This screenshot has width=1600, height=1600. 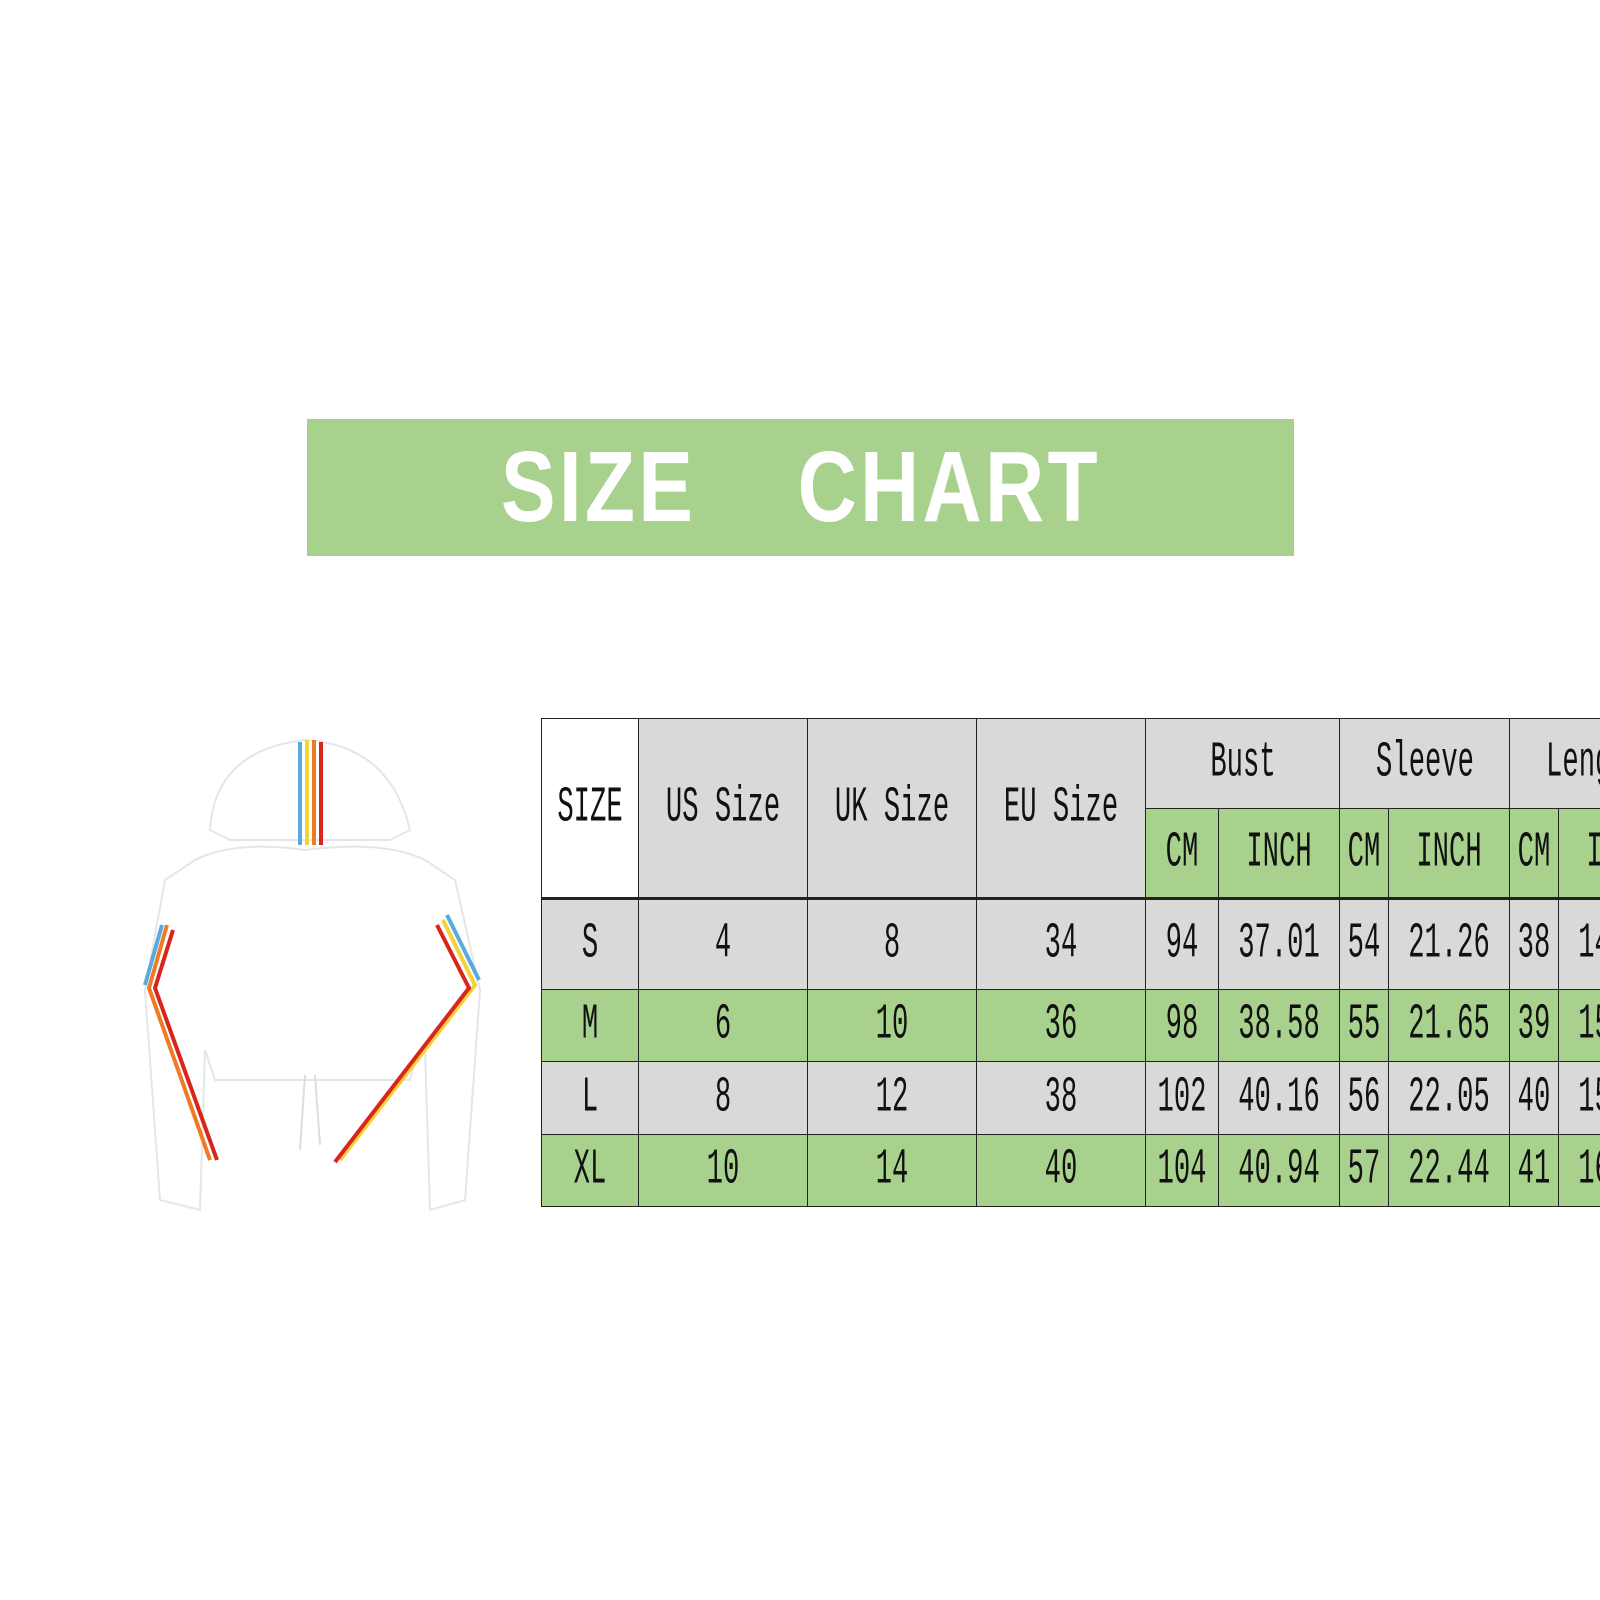 I want to click on cell-eu: 36, so click(x=1061, y=1025).